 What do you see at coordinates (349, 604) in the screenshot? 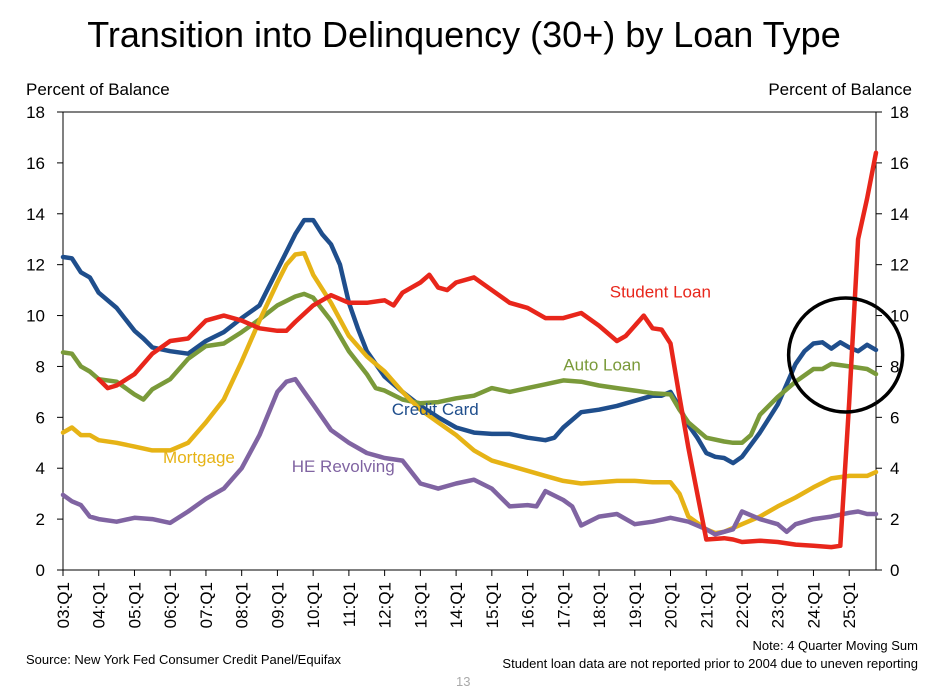
I see `x-tick-label: 11:Q1` at bounding box center [349, 604].